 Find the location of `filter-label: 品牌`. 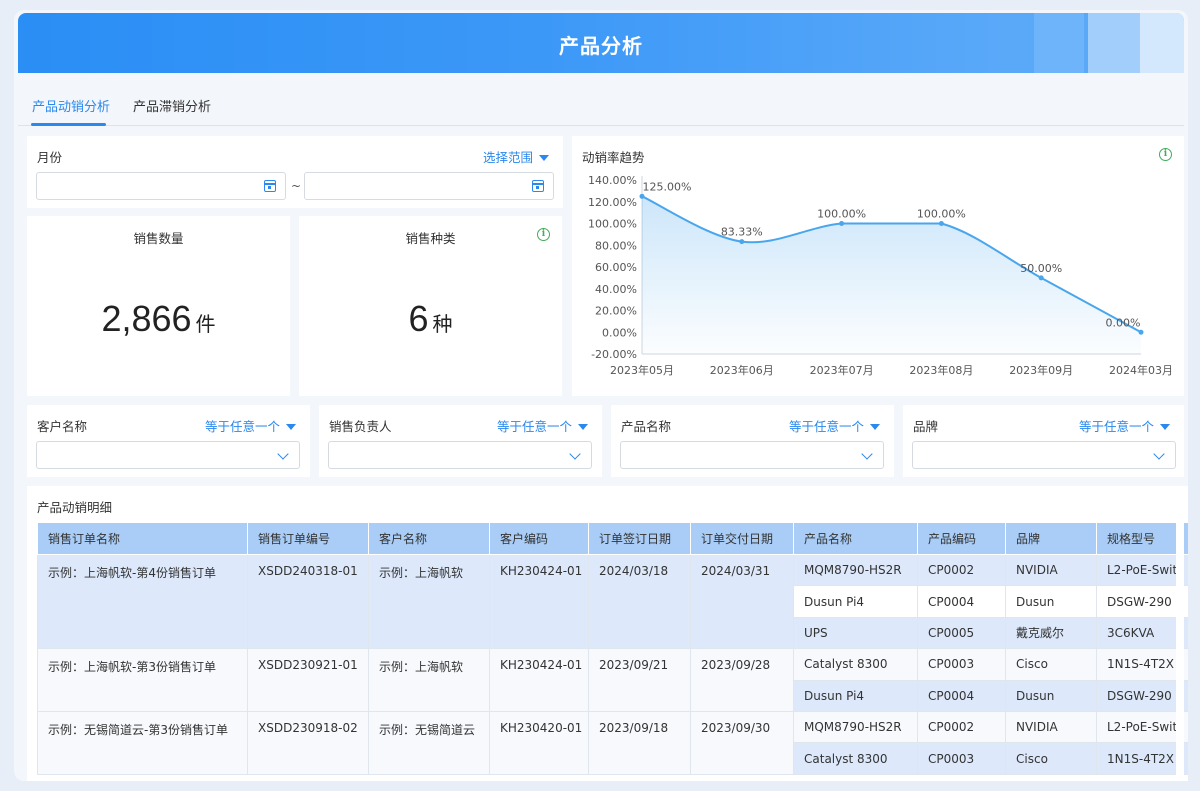

filter-label: 品牌 is located at coordinates (926, 426).